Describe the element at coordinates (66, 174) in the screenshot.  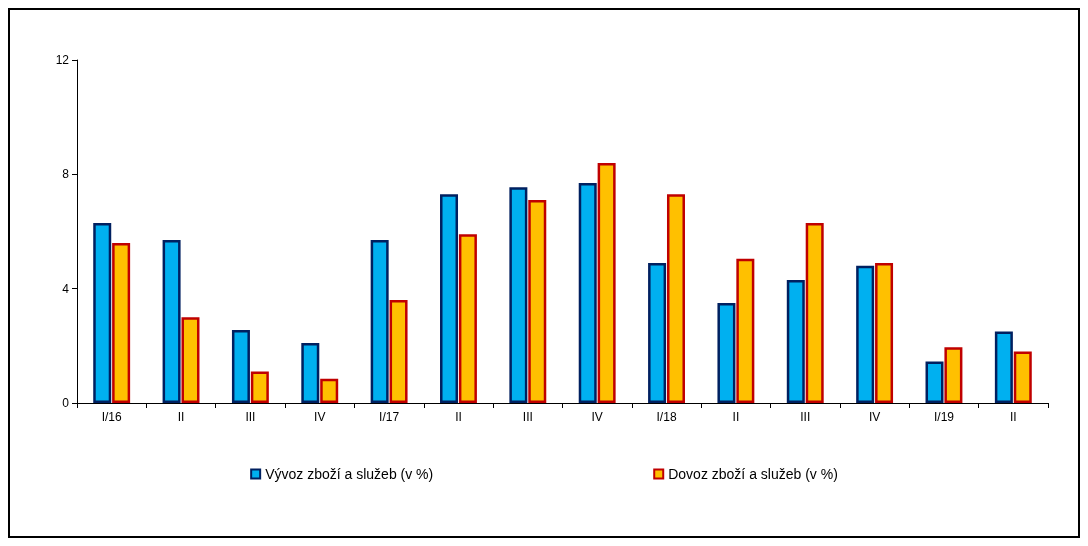
I see `y-tick-label: 8` at that location.